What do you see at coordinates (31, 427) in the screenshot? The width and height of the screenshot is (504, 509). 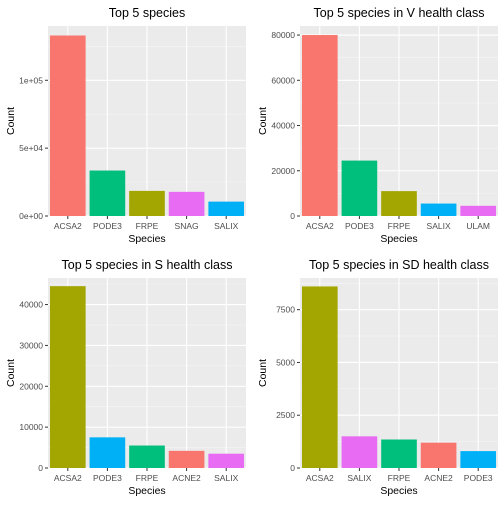 I see `y-tick-label: 10000` at bounding box center [31, 427].